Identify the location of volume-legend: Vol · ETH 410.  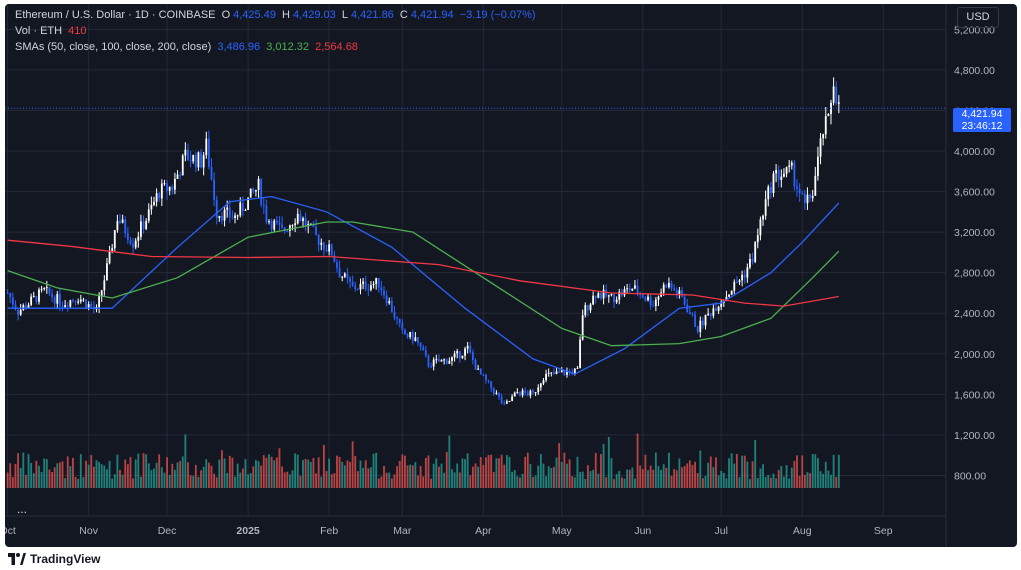
(52, 31).